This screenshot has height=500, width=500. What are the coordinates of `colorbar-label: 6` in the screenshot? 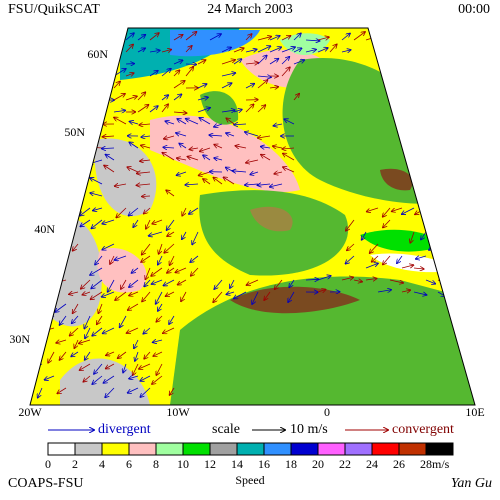 It's located at (129, 464).